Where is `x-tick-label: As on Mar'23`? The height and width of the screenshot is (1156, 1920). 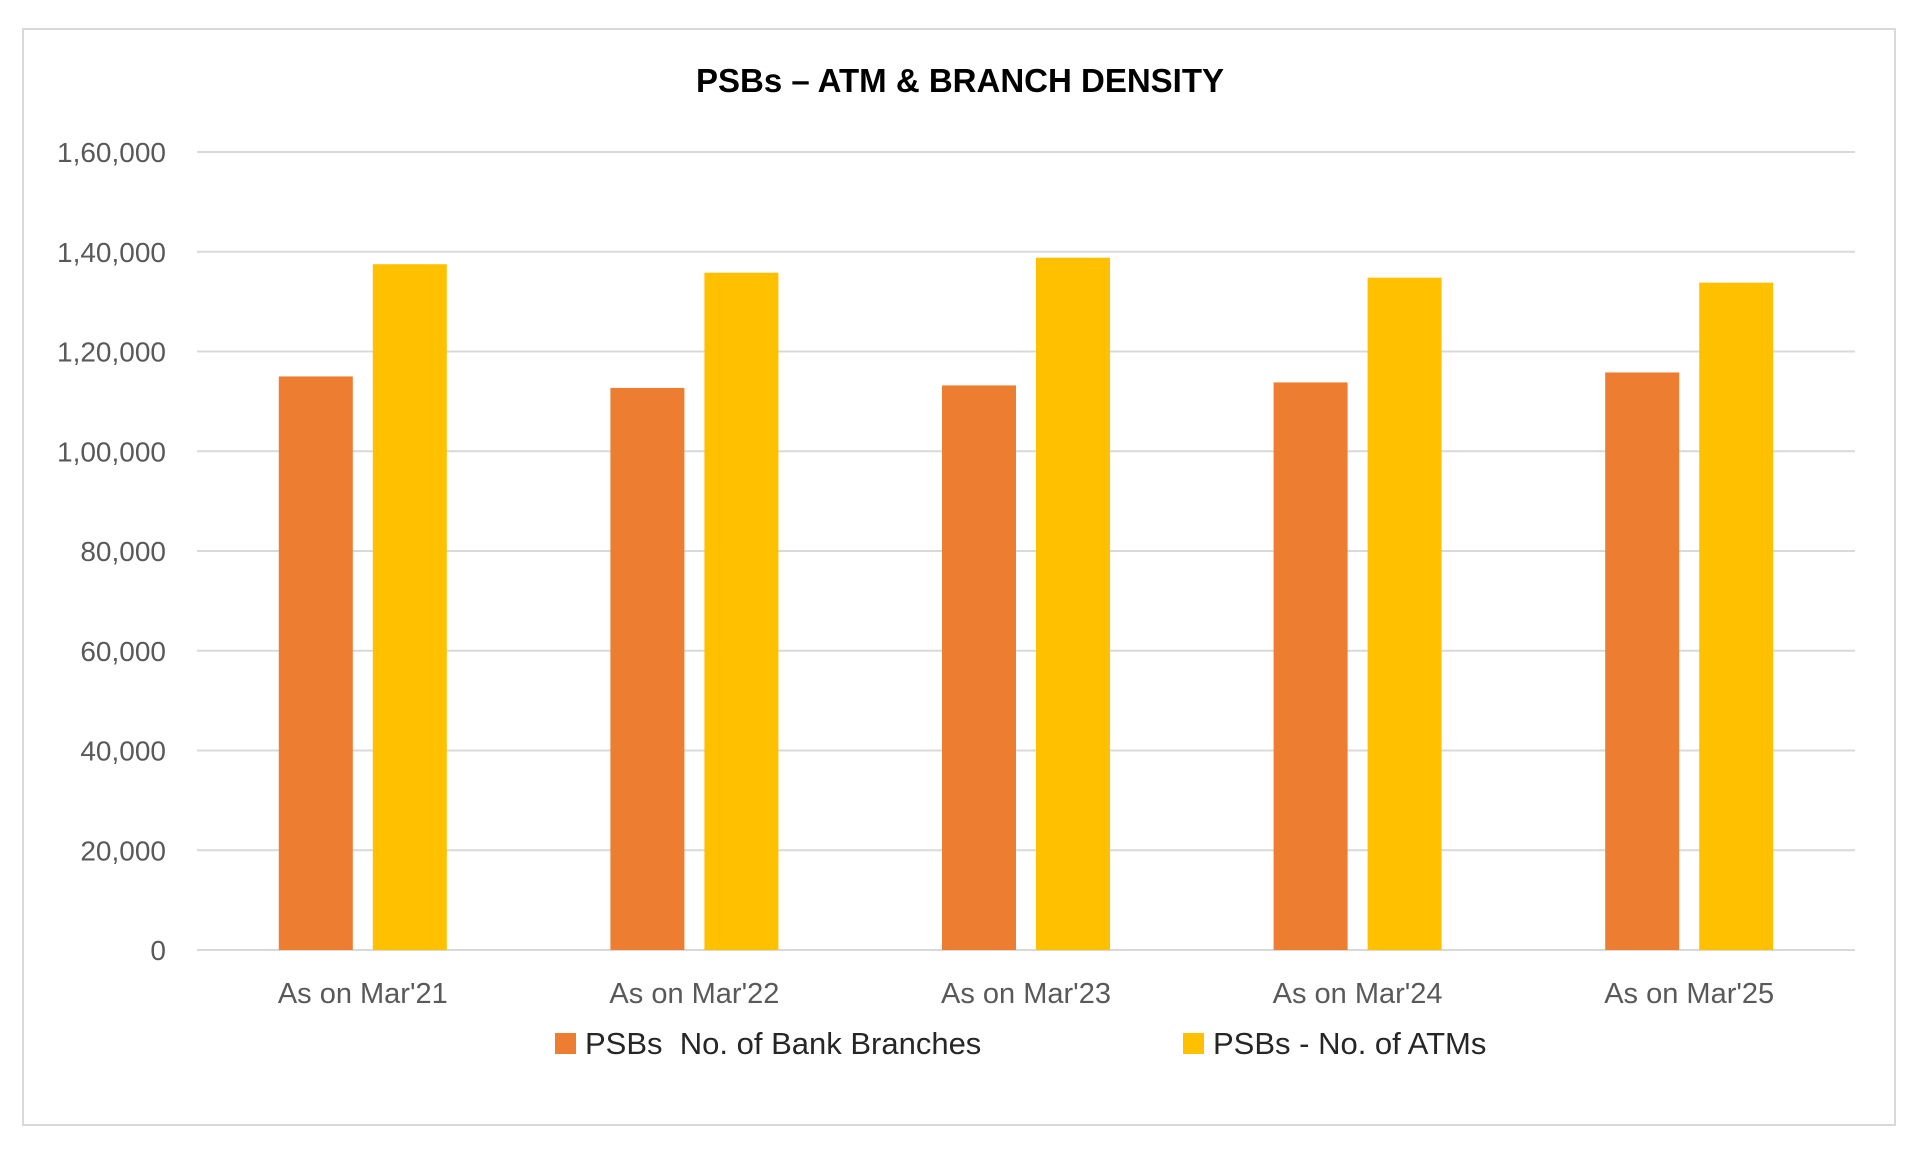 x-tick-label: As on Mar'23 is located at coordinates (1026, 994).